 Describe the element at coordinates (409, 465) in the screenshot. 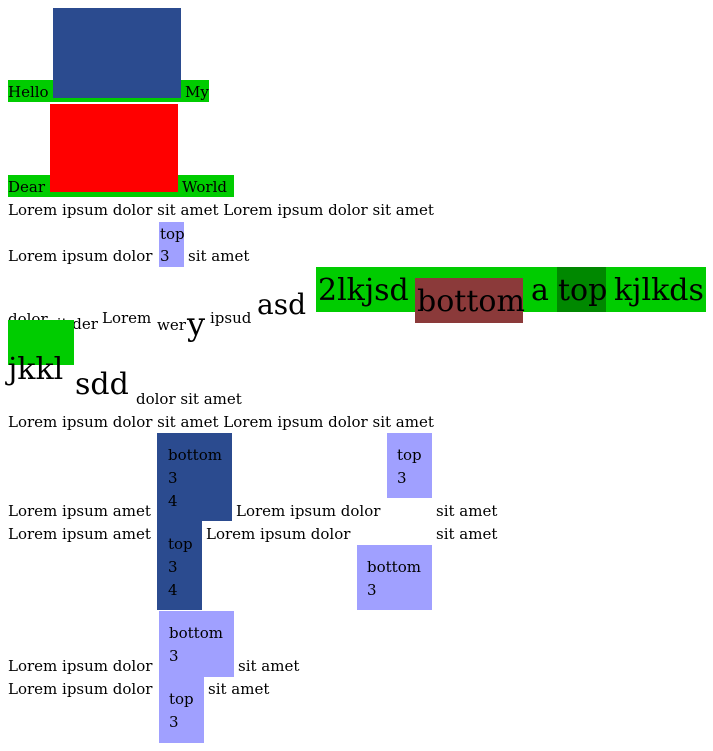

I see `block-a-lav-top` at that location.